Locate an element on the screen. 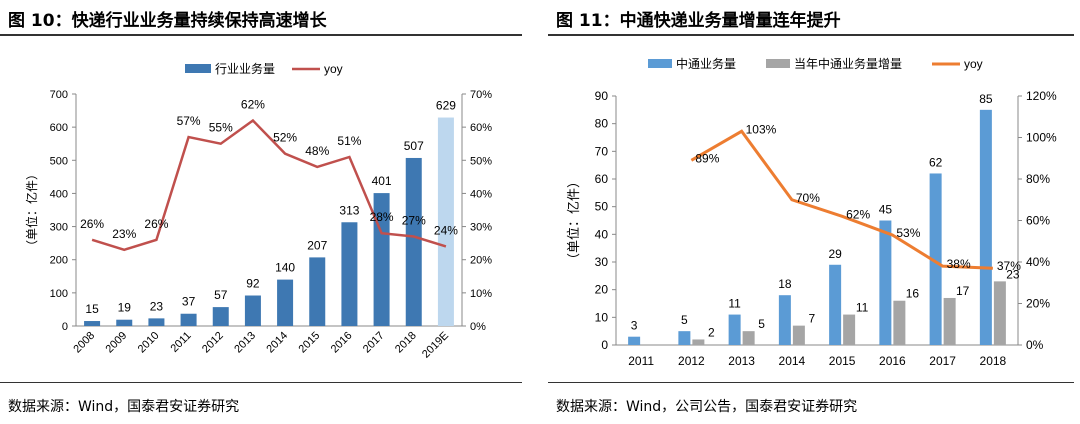  source-note: 数据来源：Wind，公司公告，国泰君安证券研究 is located at coordinates (707, 407).